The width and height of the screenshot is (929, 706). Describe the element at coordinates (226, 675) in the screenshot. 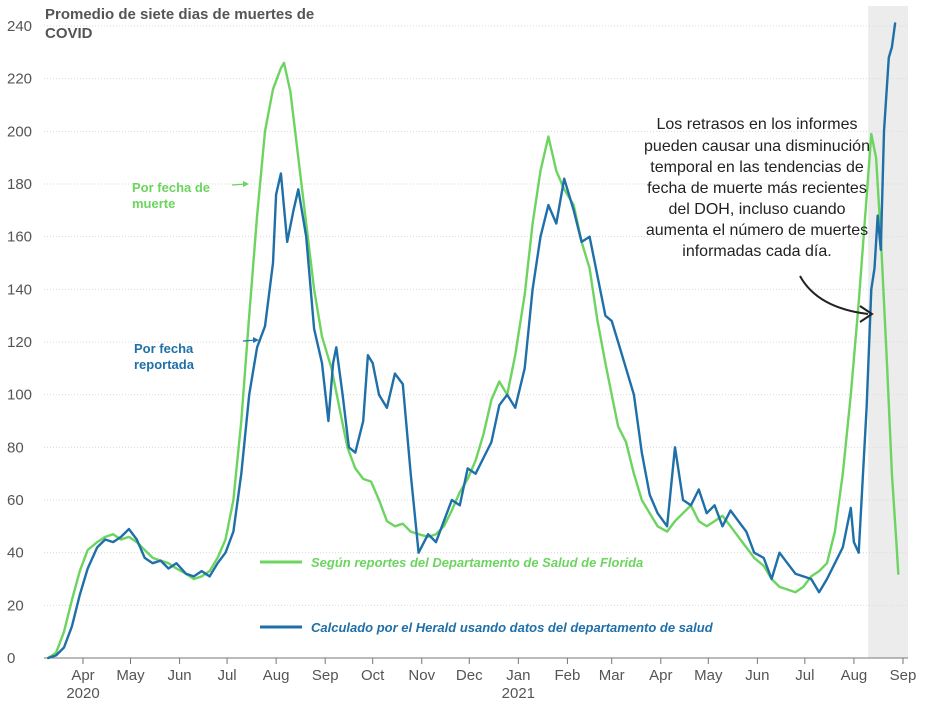

I see `x-tick-label-3: Jul` at that location.